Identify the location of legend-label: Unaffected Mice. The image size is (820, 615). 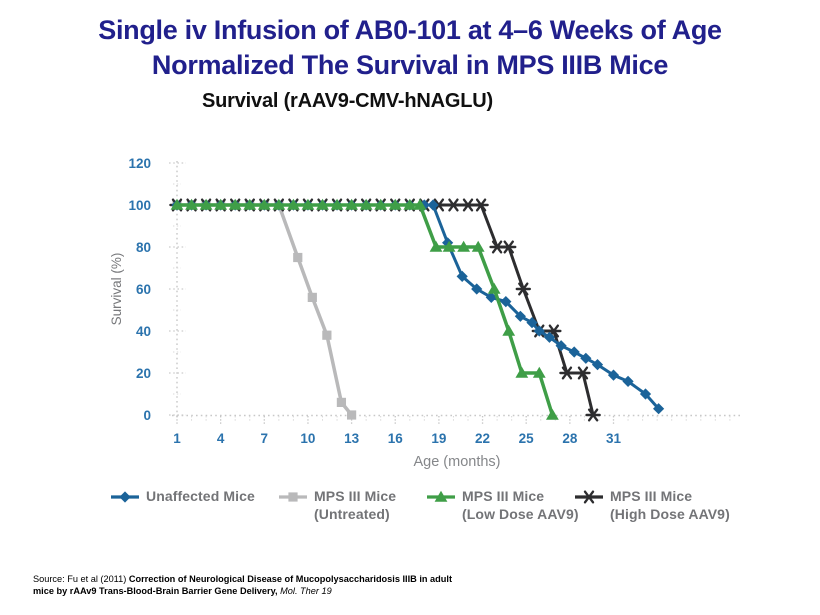
(200, 496).